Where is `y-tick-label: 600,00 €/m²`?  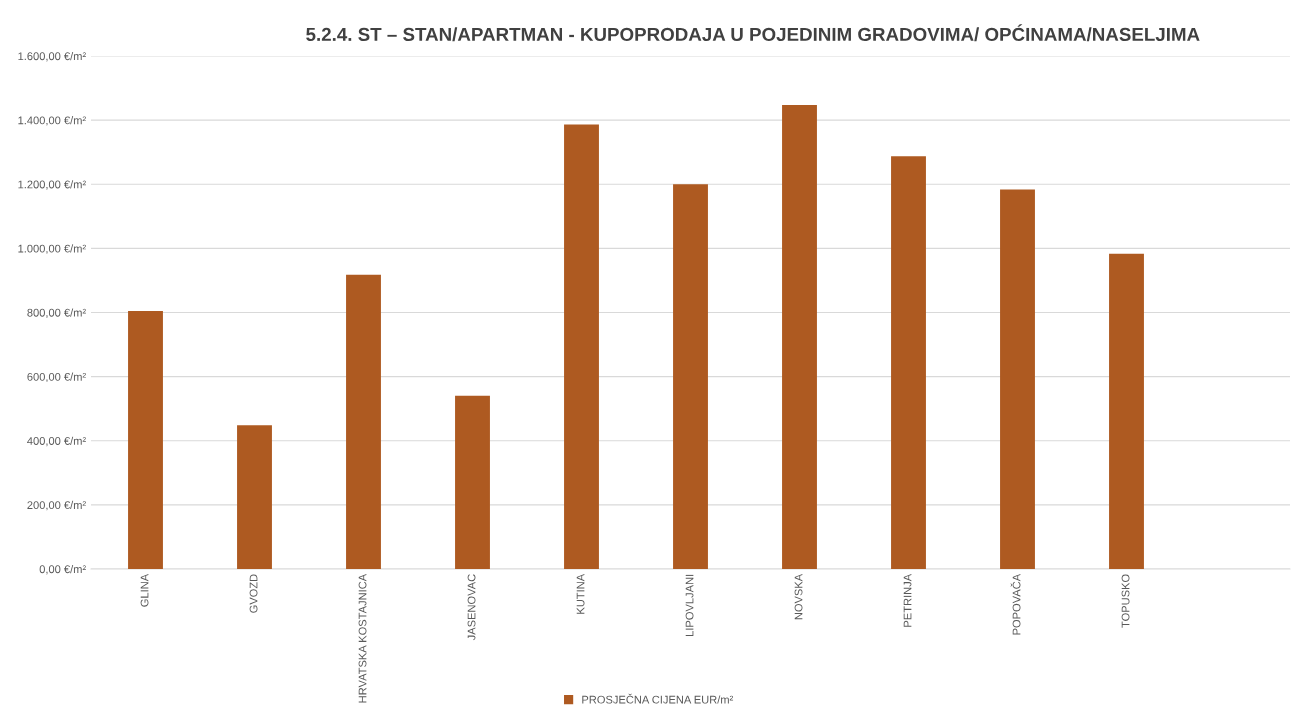
y-tick-label: 600,00 €/m² is located at coordinates (56, 377).